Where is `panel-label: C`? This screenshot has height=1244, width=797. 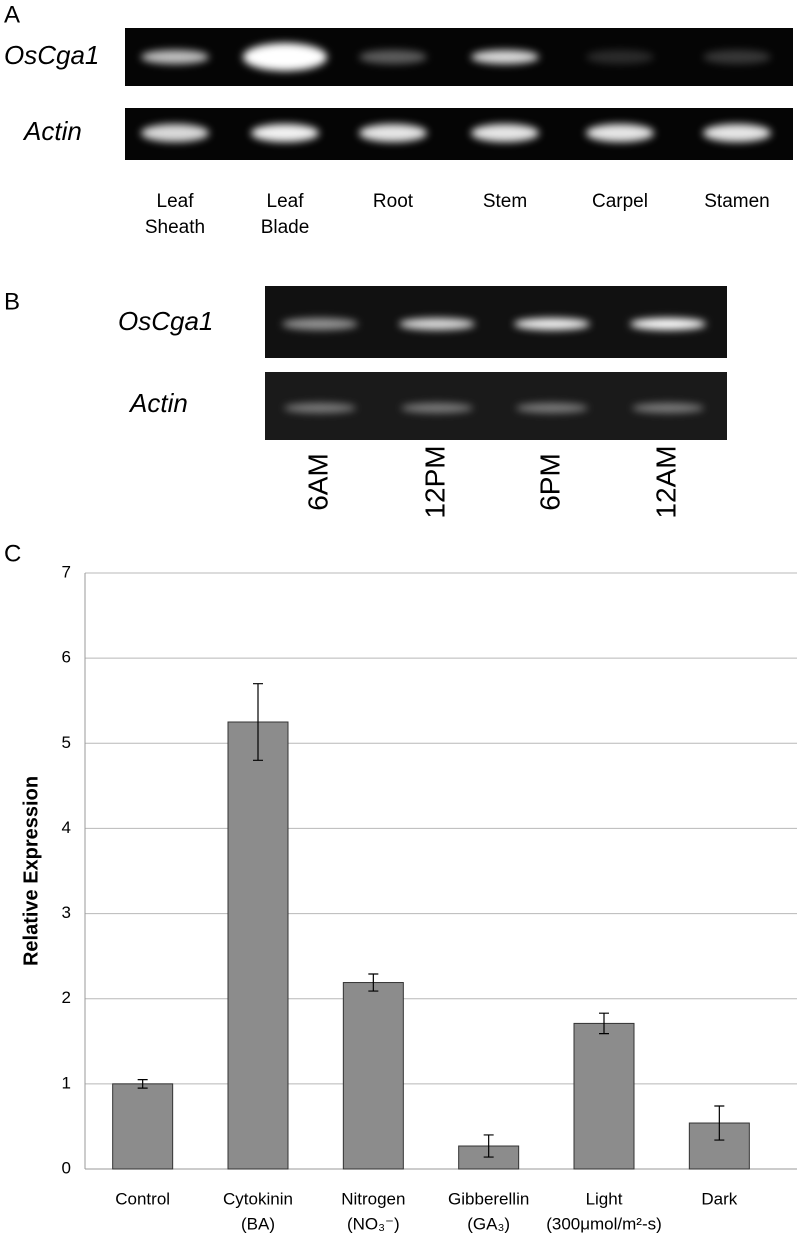
panel-label: C is located at coordinates (12, 553).